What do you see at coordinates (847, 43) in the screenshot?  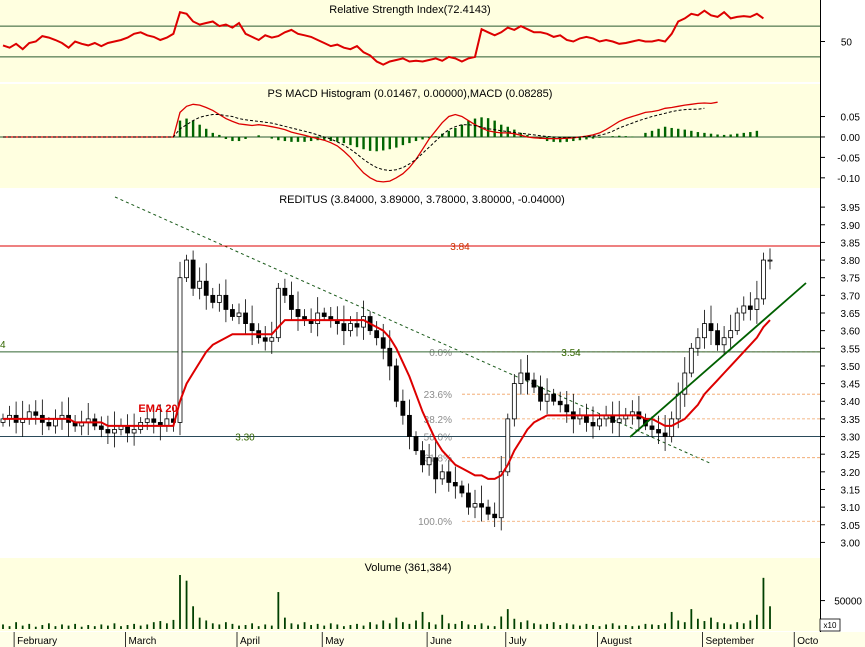 I see `rsi-tick-label-0: 50` at bounding box center [847, 43].